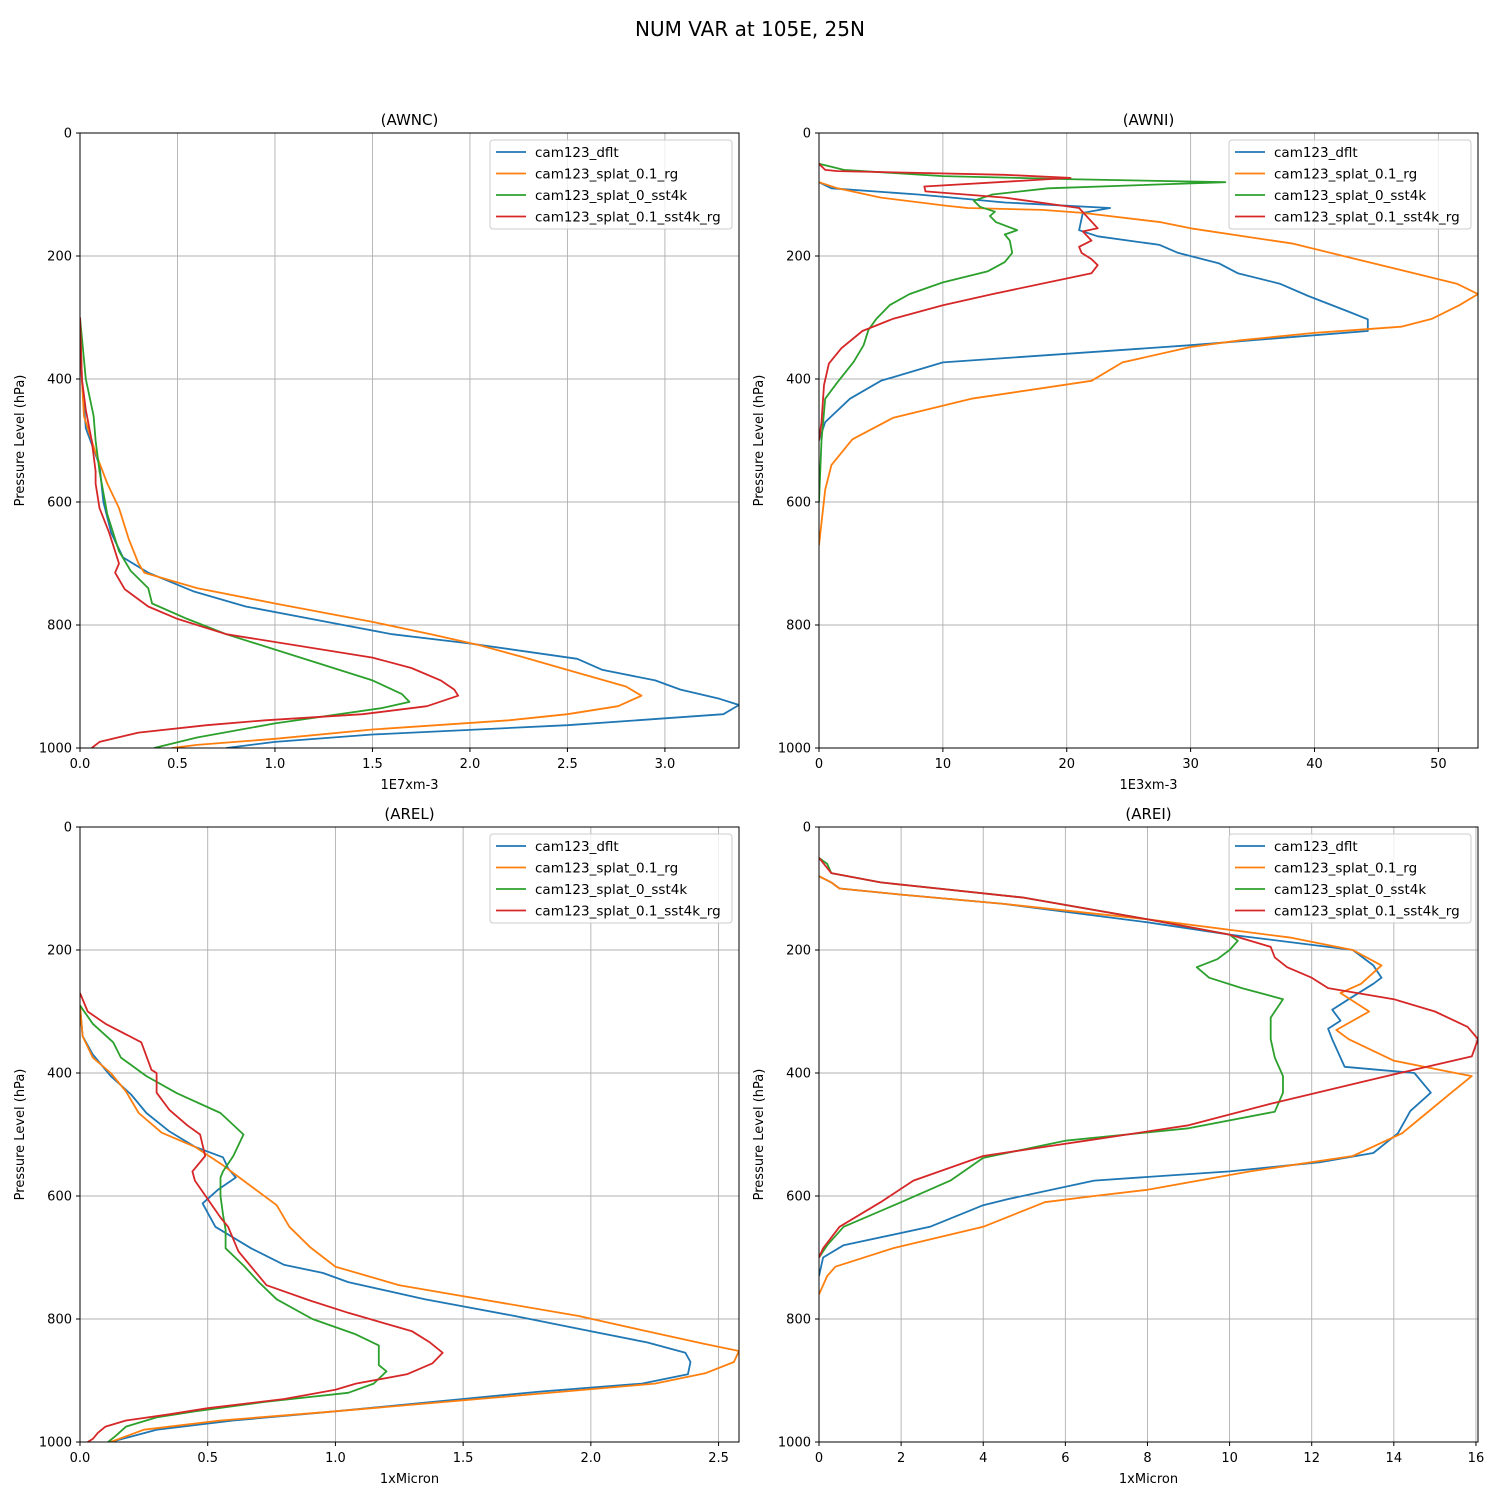 The height and width of the screenshot is (1500, 1500). Describe the element at coordinates (901, 1458) in the screenshot. I see `x-tick-label: 2` at that location.